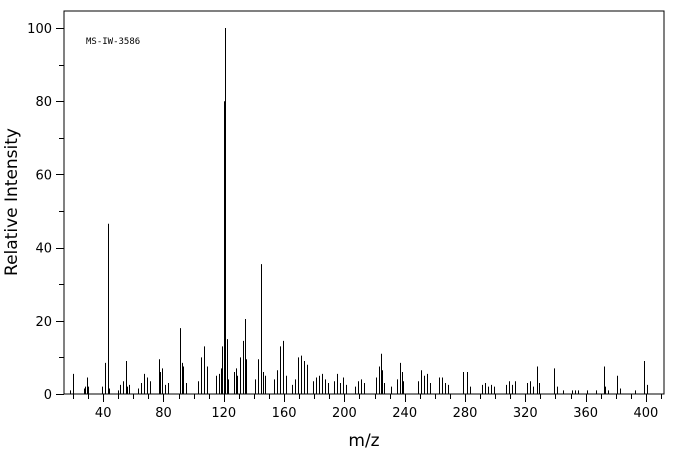 The image size is (676, 455). What do you see at coordinates (525, 413) in the screenshot?
I see `x-tick-label: 320` at bounding box center [525, 413].